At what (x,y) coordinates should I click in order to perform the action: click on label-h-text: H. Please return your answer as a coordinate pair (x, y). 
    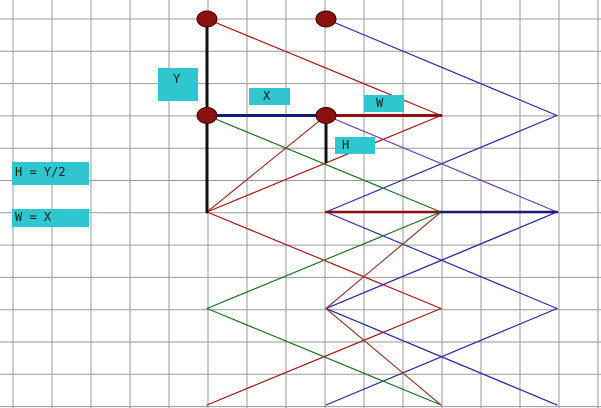
    Looking at the image, I should click on (346, 145).